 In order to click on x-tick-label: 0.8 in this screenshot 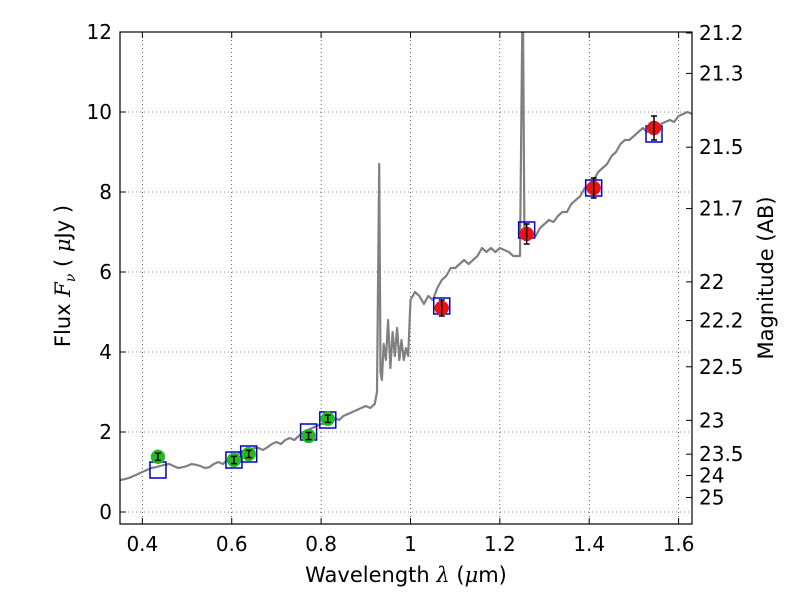, I will do `click(321, 544)`.